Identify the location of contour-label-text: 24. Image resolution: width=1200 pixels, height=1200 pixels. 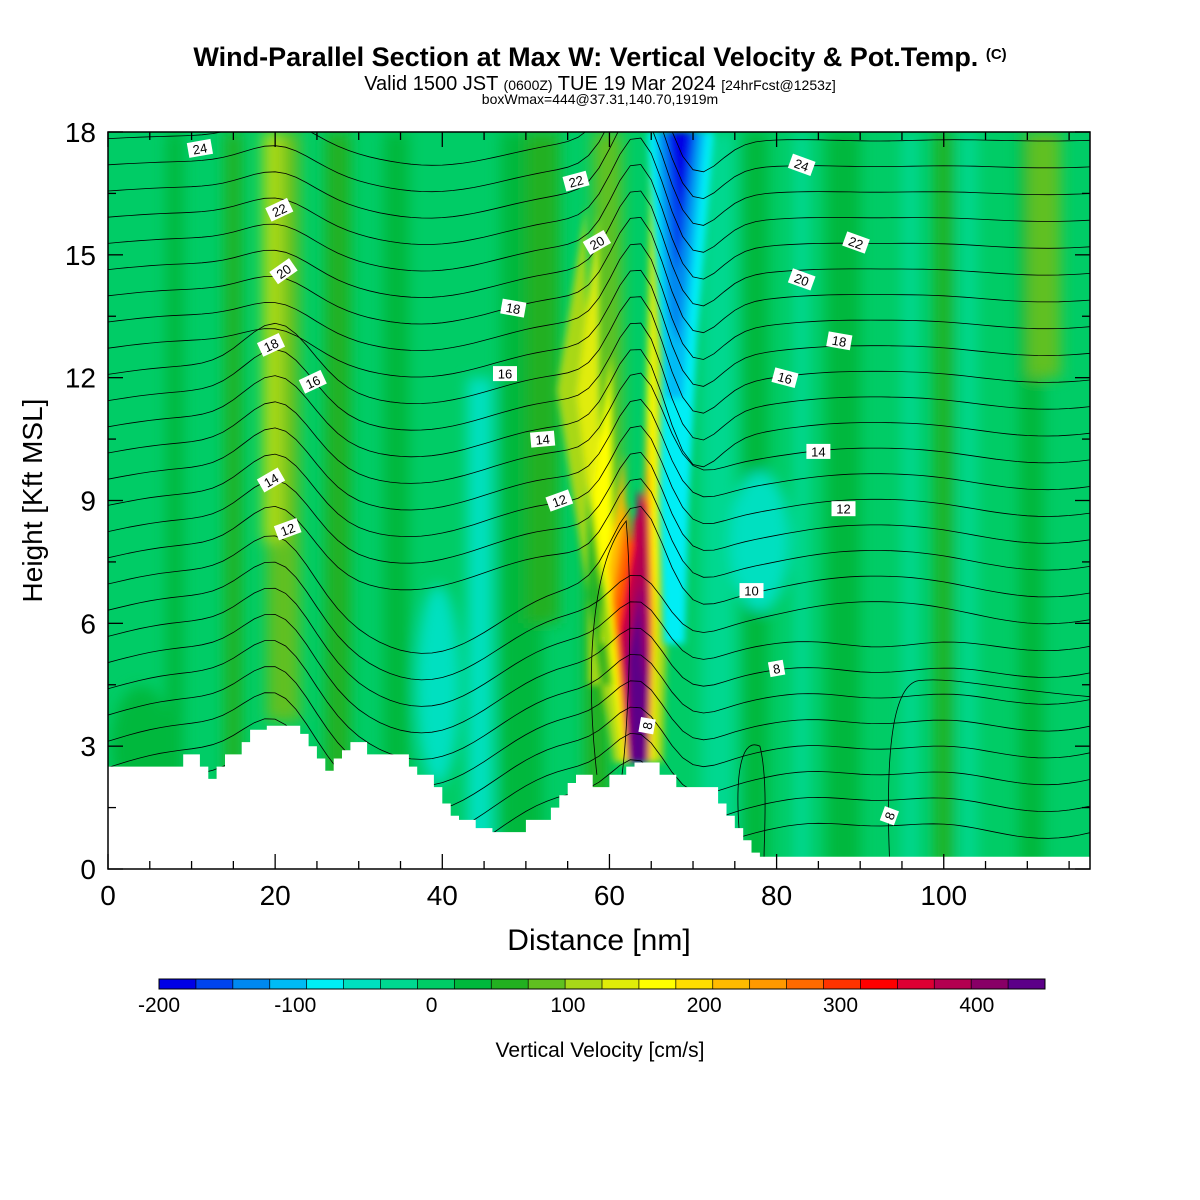
(200, 148).